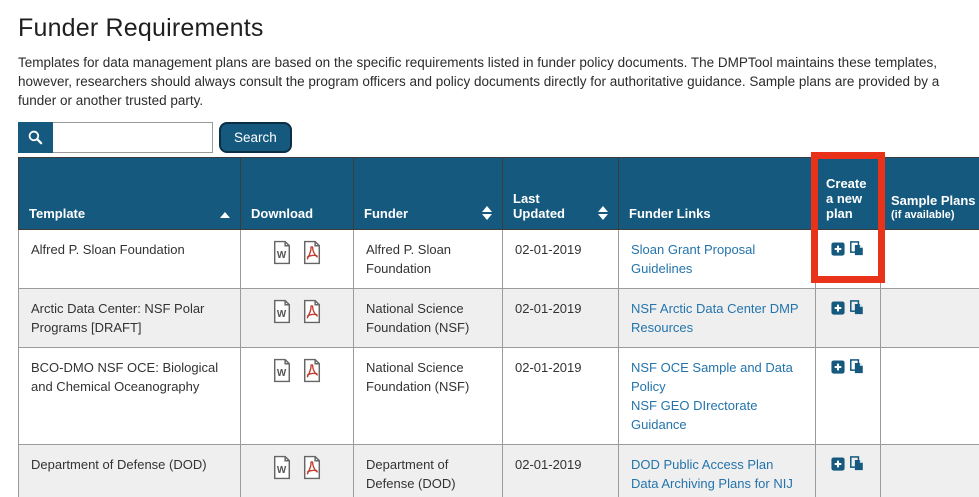  Describe the element at coordinates (282, 213) in the screenshot. I see `column-label: Download` at that location.